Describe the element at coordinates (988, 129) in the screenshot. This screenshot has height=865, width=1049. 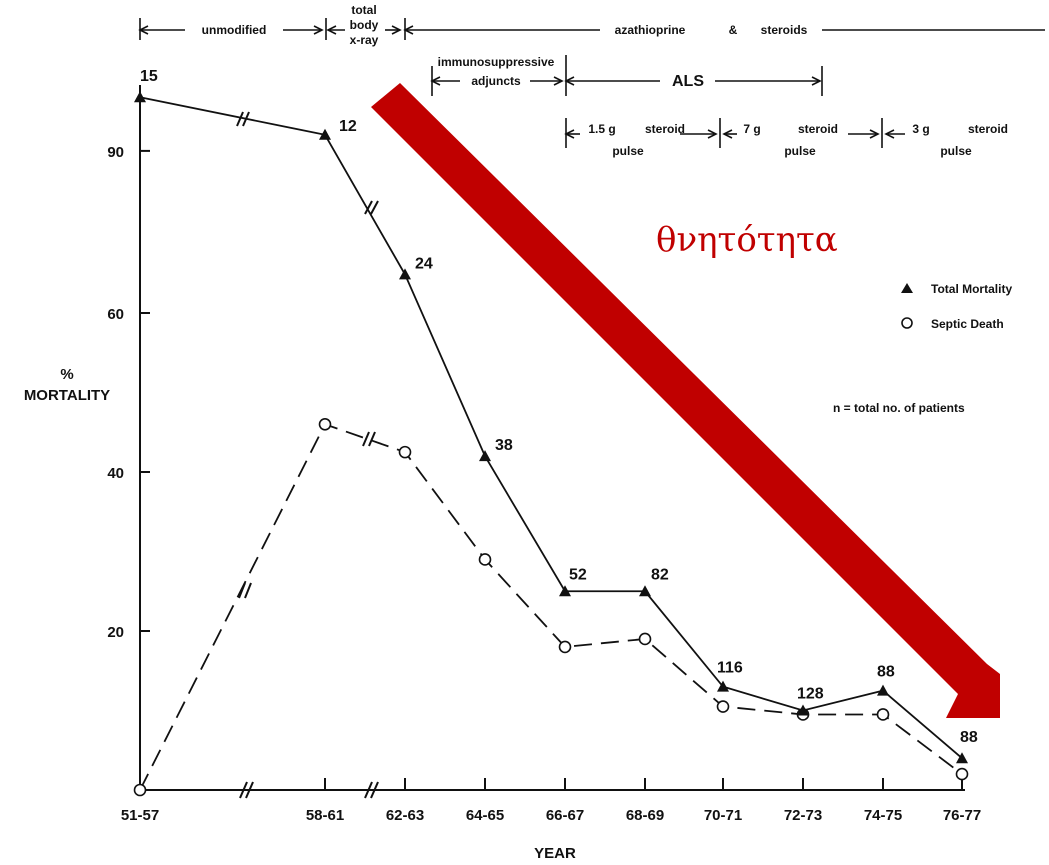
I see `era-pulse3-steroid: steroid` at that location.